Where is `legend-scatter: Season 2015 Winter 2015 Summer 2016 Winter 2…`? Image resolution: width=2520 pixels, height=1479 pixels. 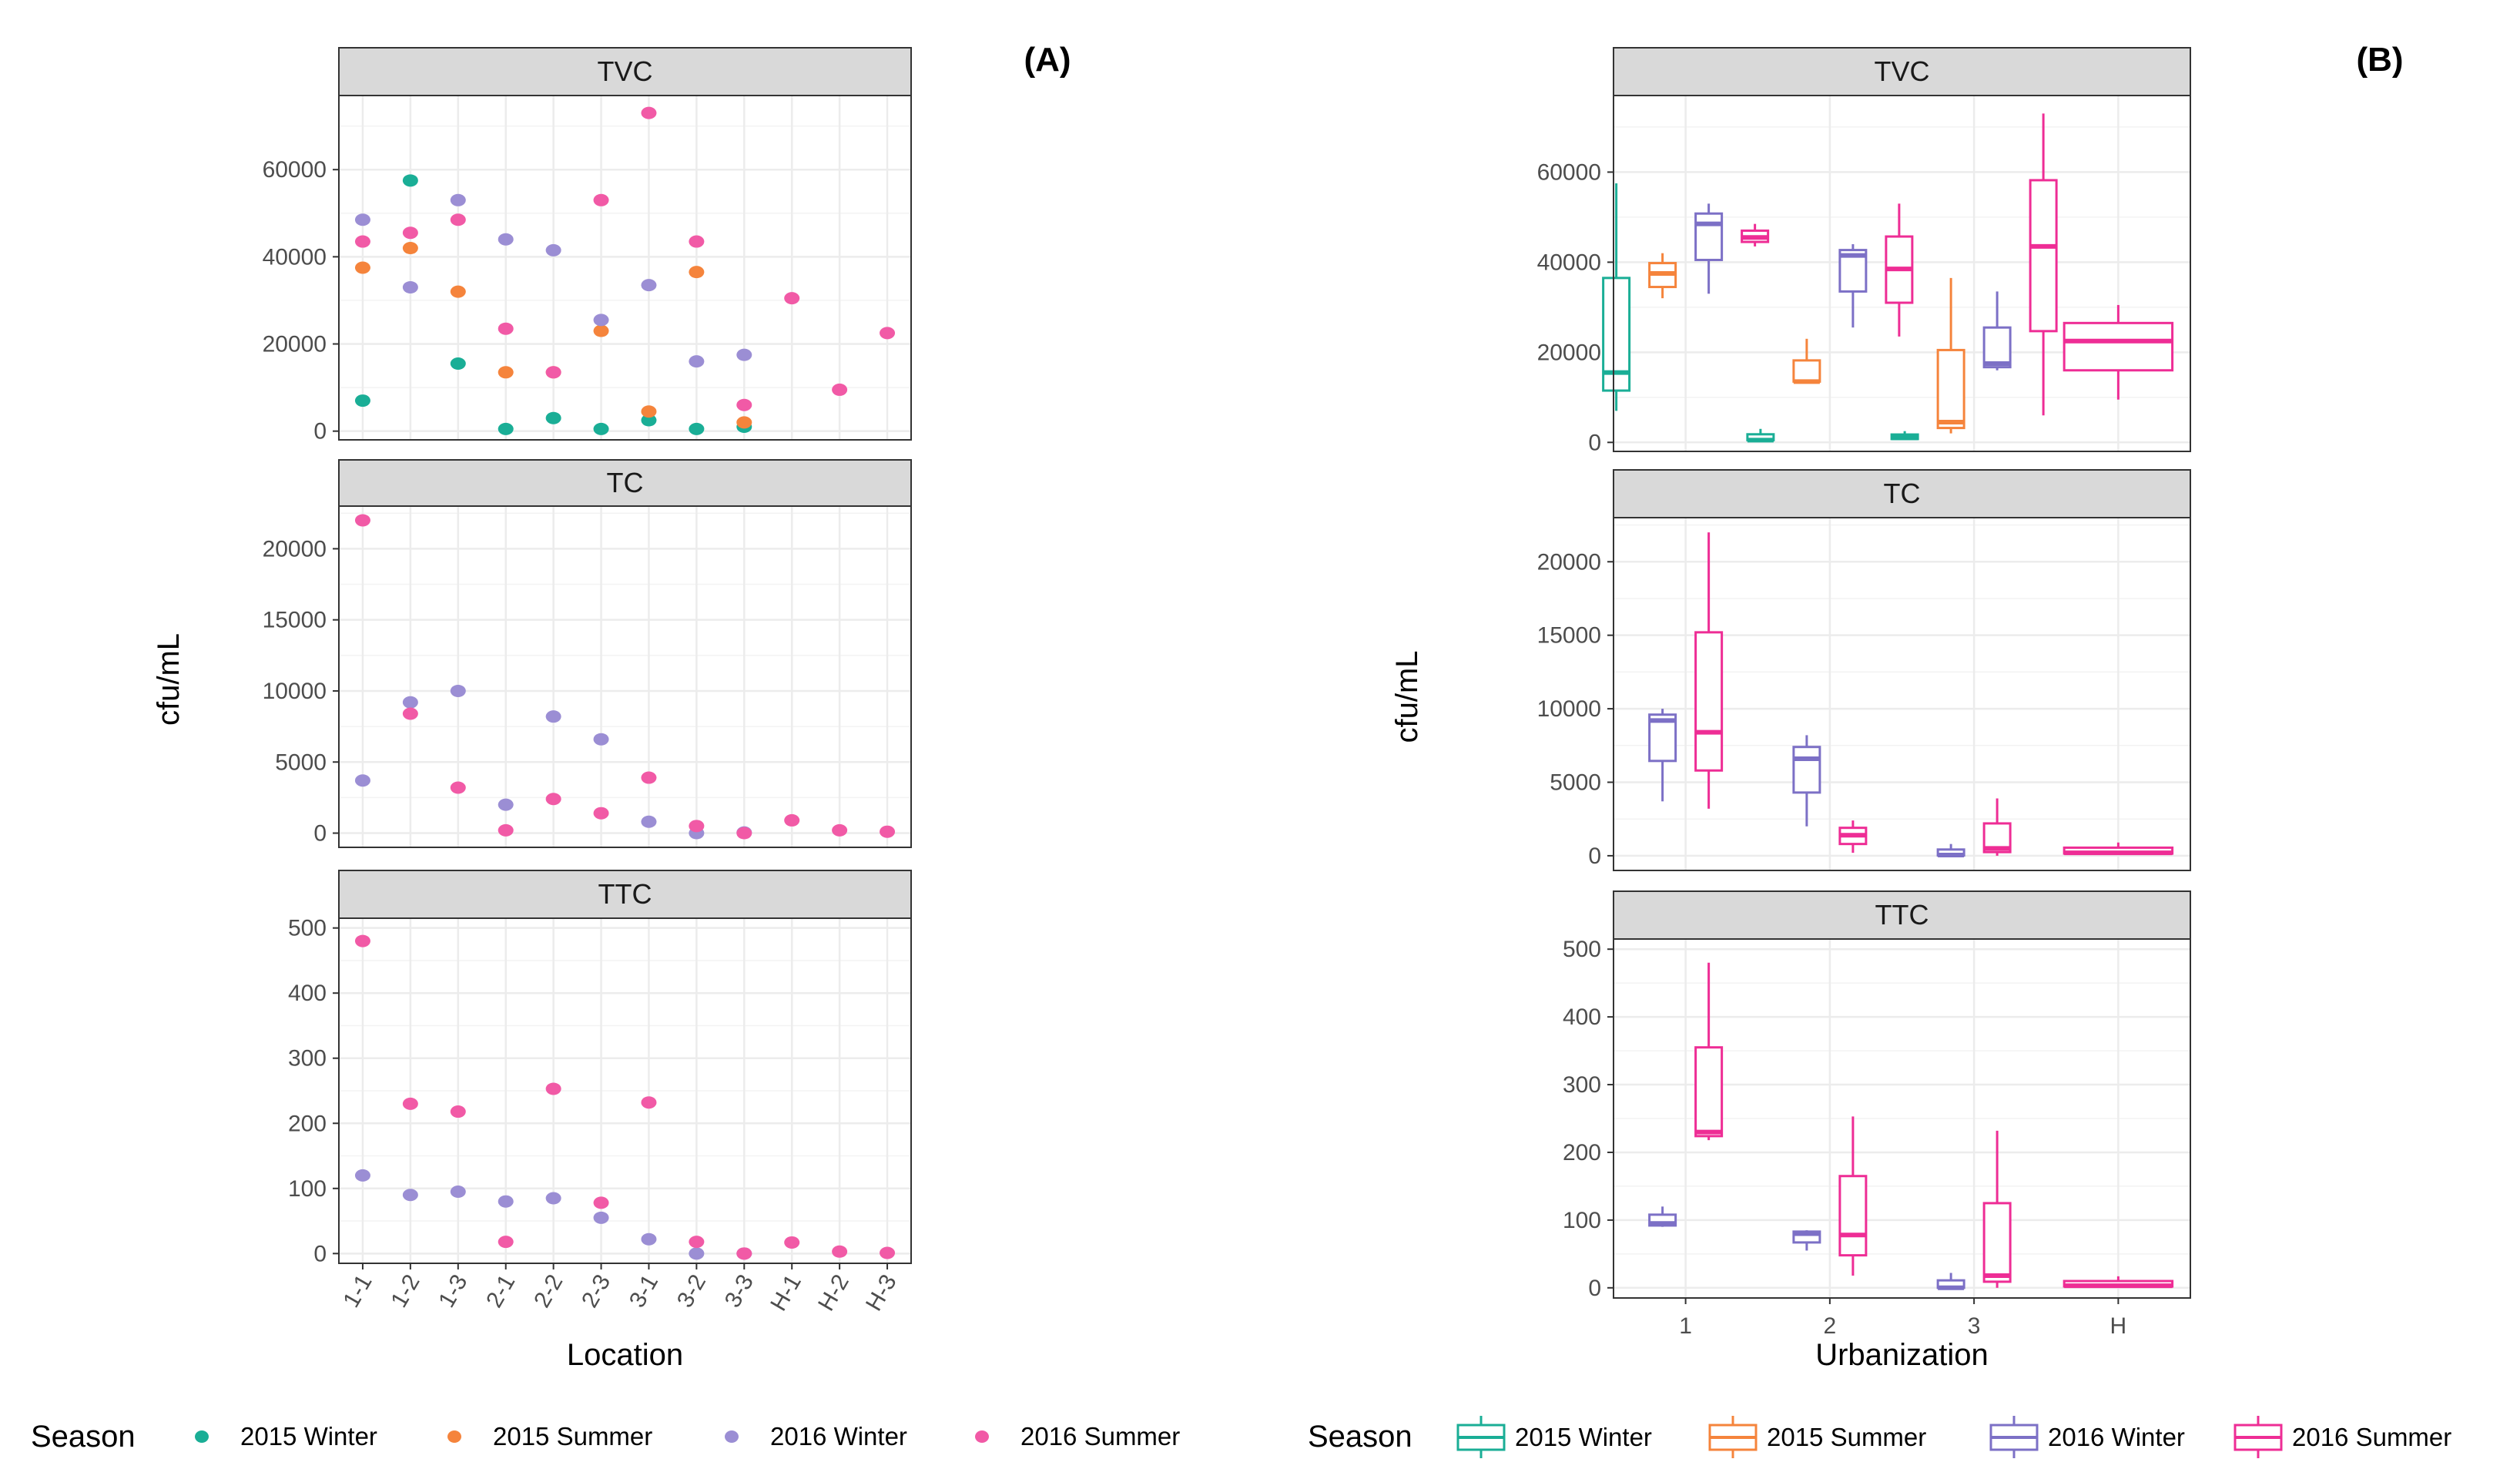
legend-scatter: Season 2015 Winter 2015 Summer 2016 Winter 2… is located at coordinates (605, 1437).